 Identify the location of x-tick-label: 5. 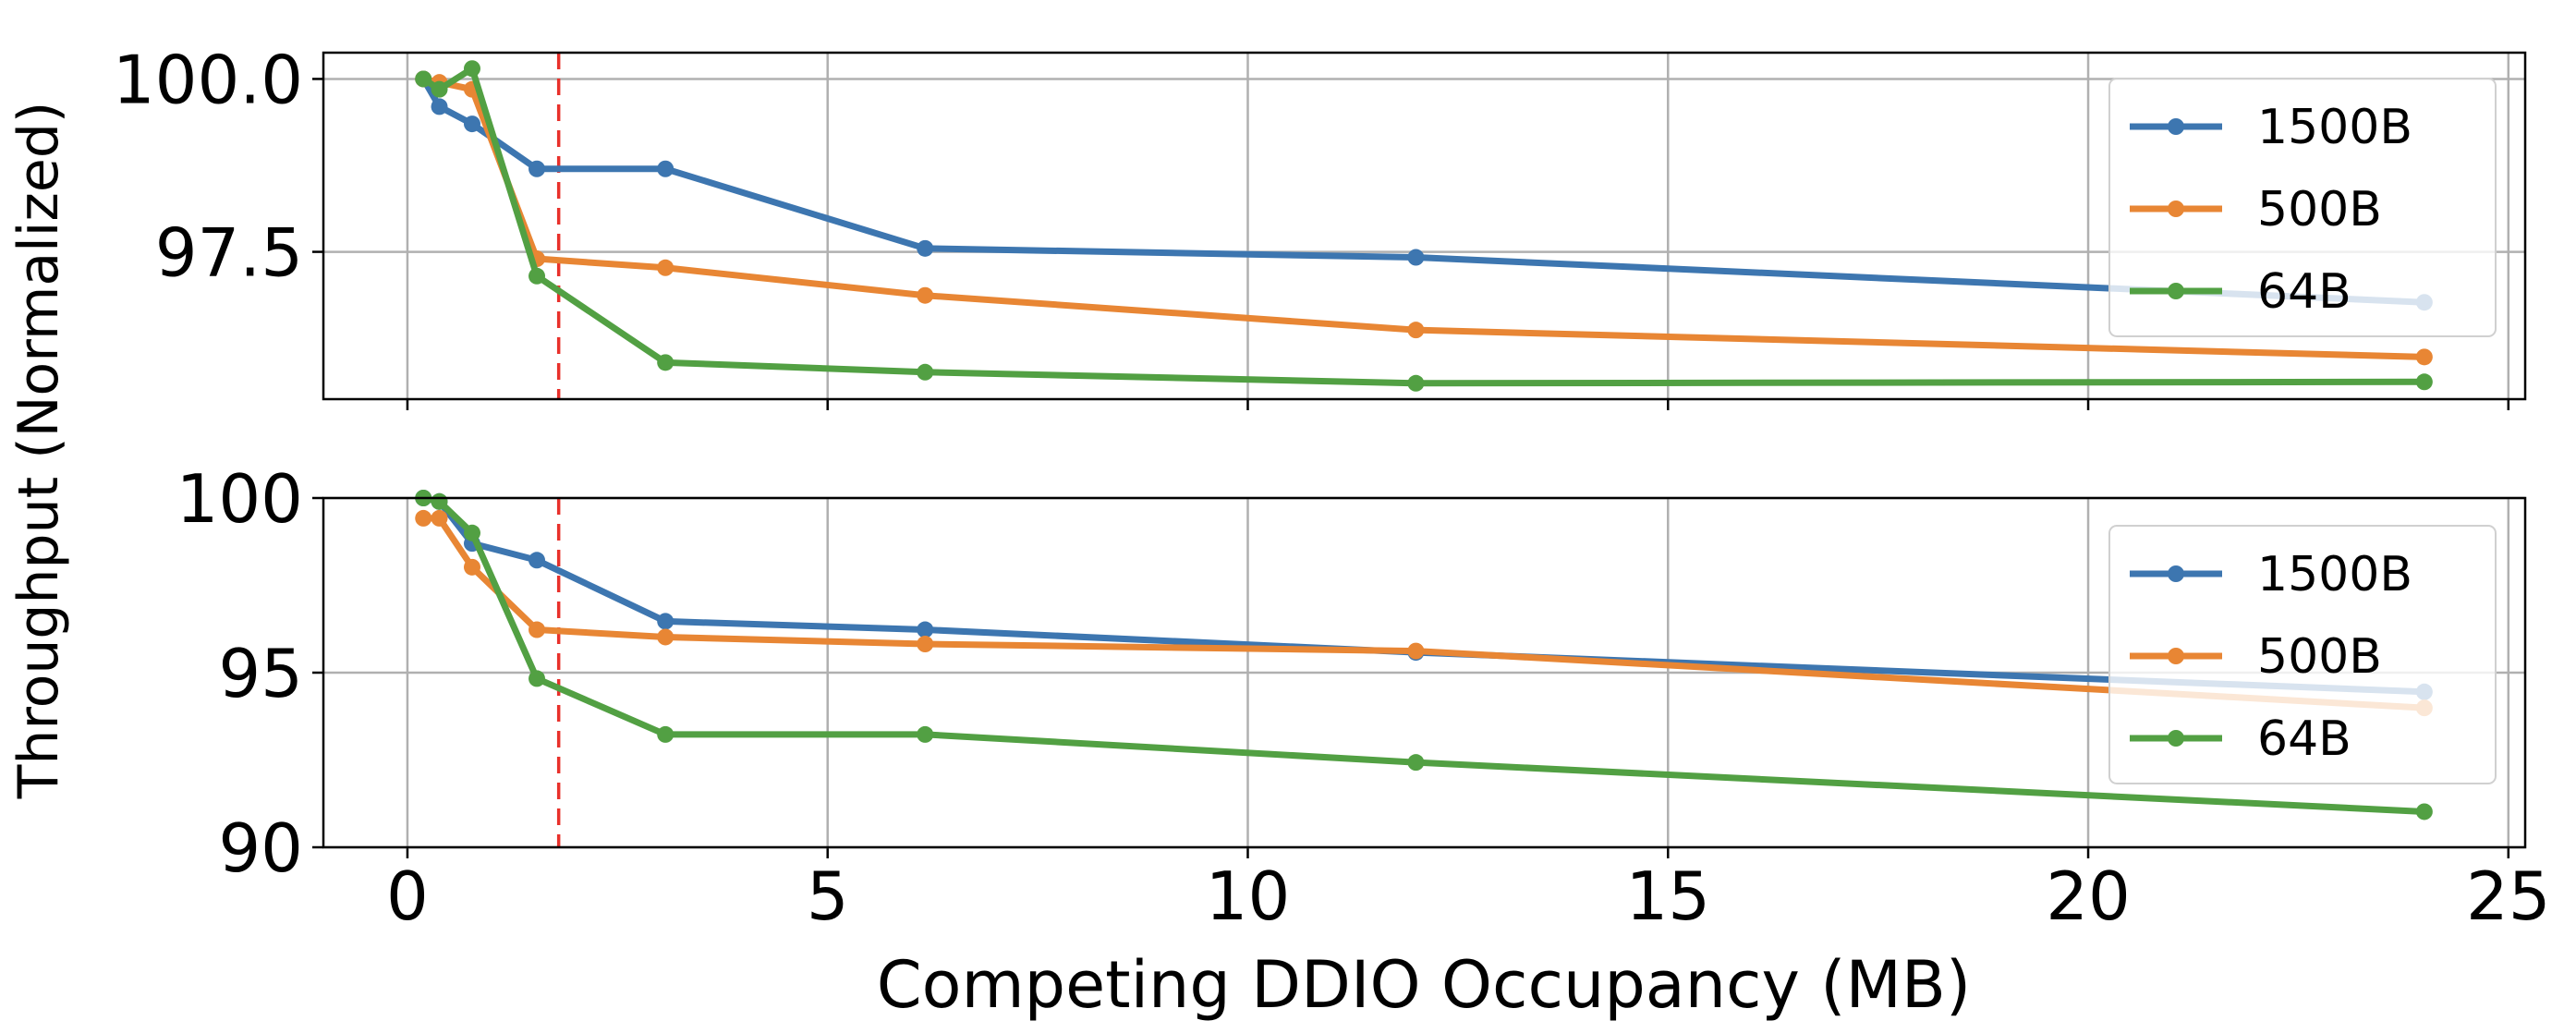
(828, 896).